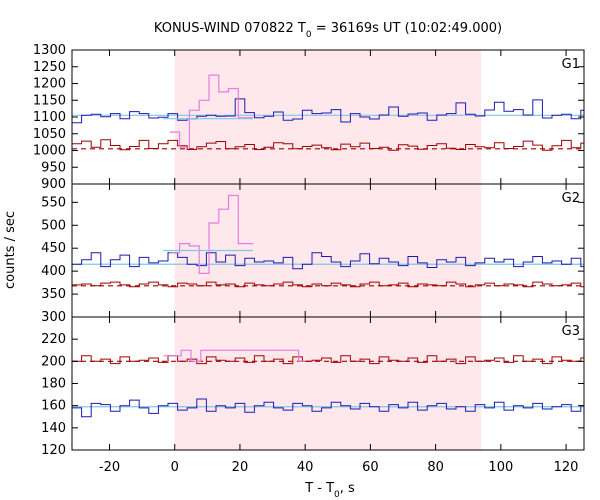  I want to click on y-tick-label: 180, so click(53, 384).